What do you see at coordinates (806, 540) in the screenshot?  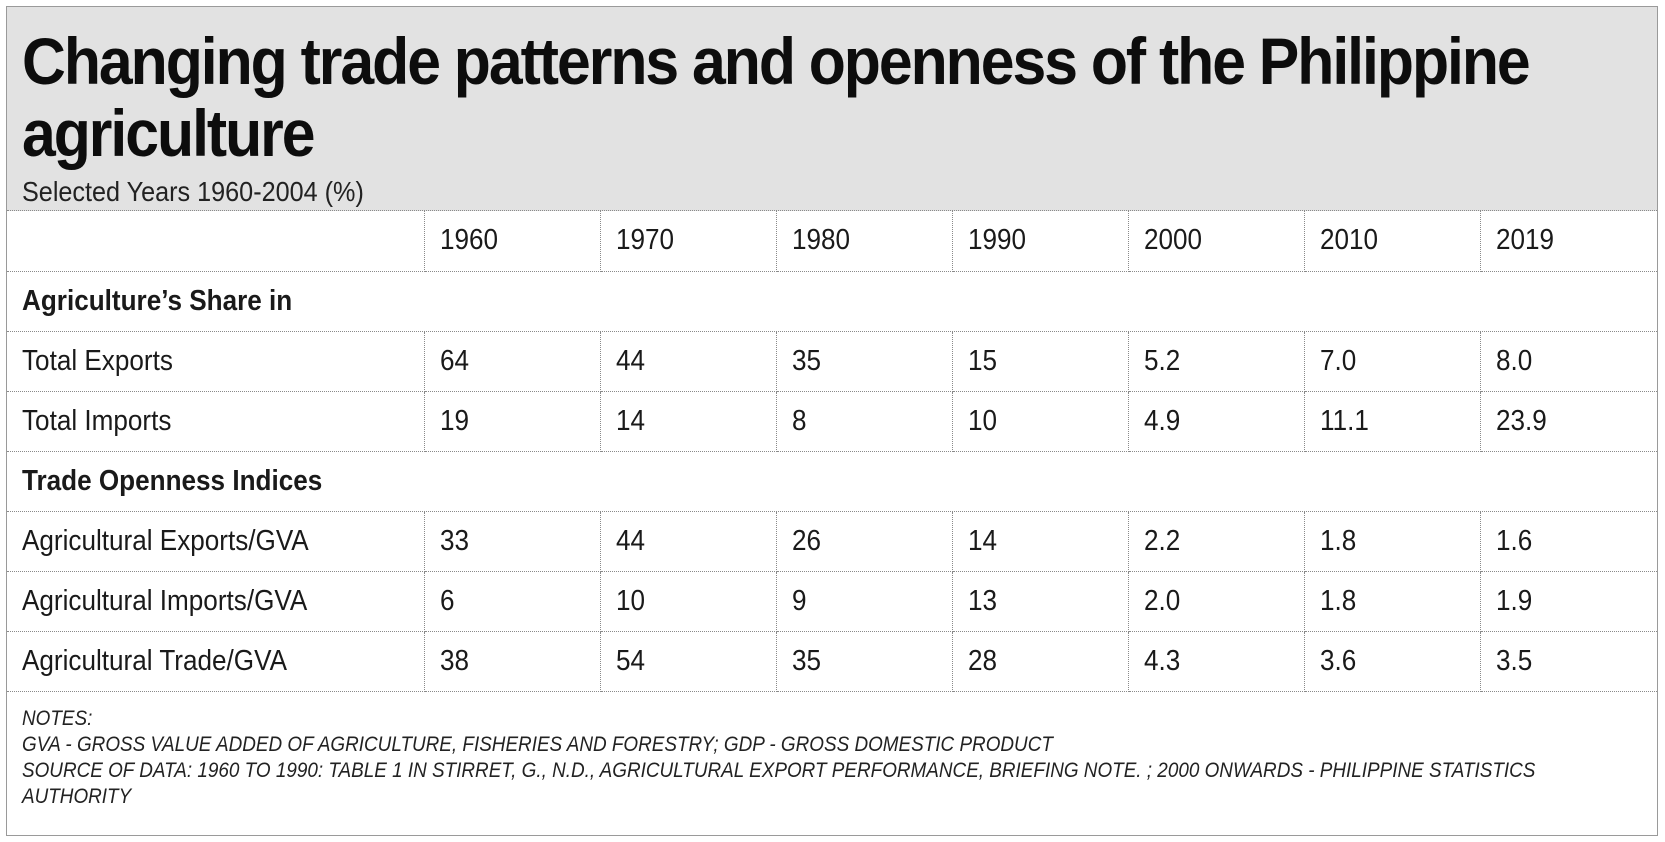 I see `value-cell-text: 26` at bounding box center [806, 540].